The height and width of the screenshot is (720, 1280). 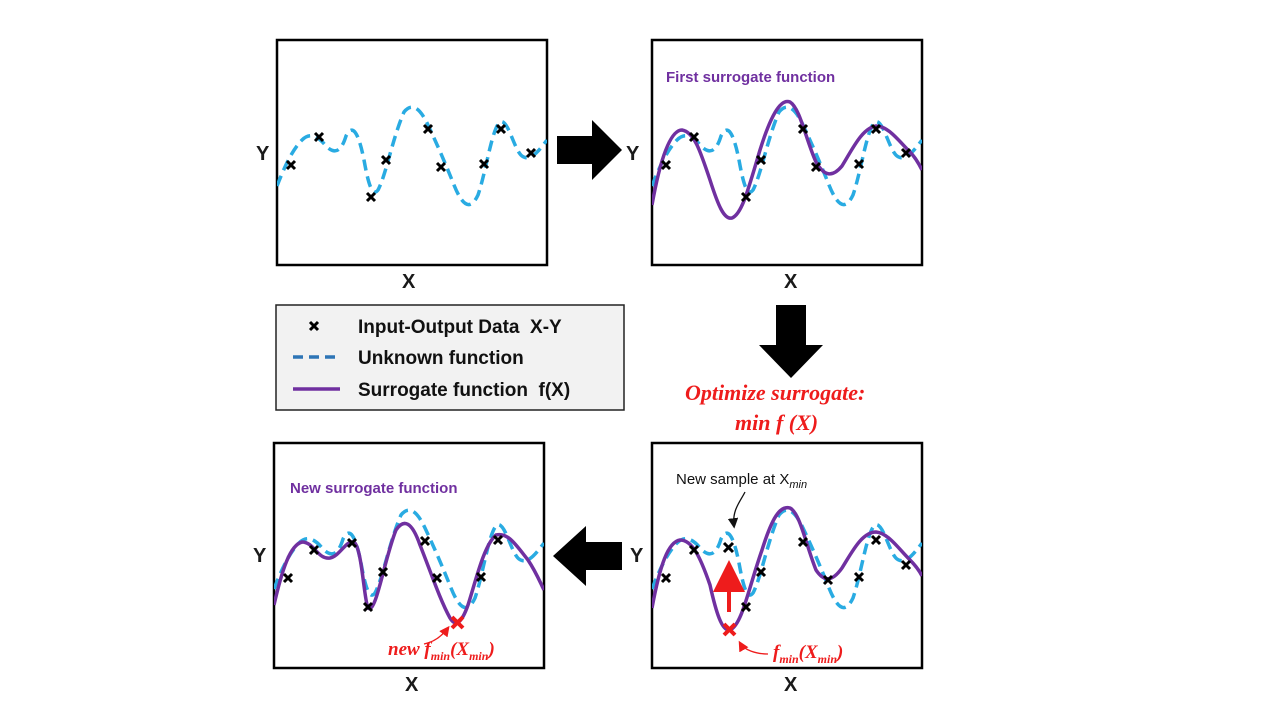 I want to click on optimize-label-line1: Optimize surrogate:, so click(x=775, y=392).